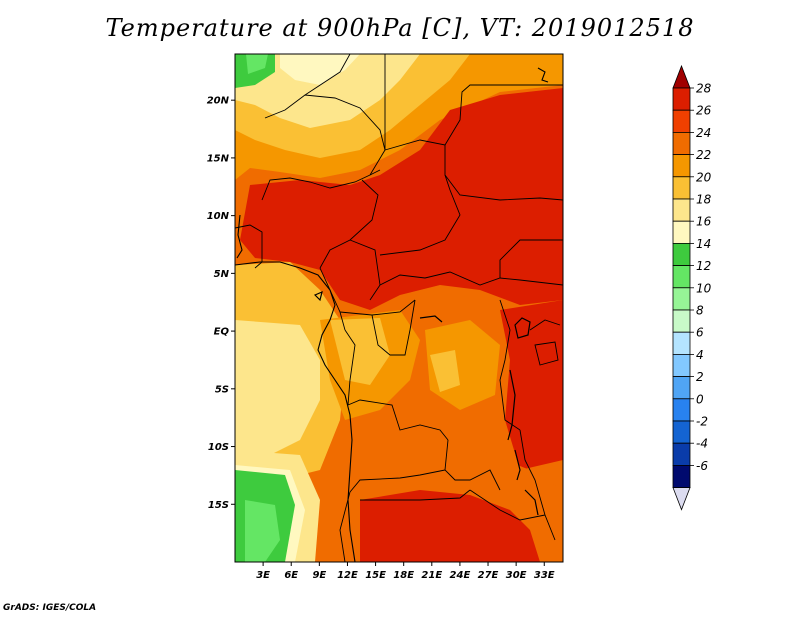  What do you see at coordinates (703, 244) in the screenshot?
I see `colorbar-label: 14` at bounding box center [703, 244].